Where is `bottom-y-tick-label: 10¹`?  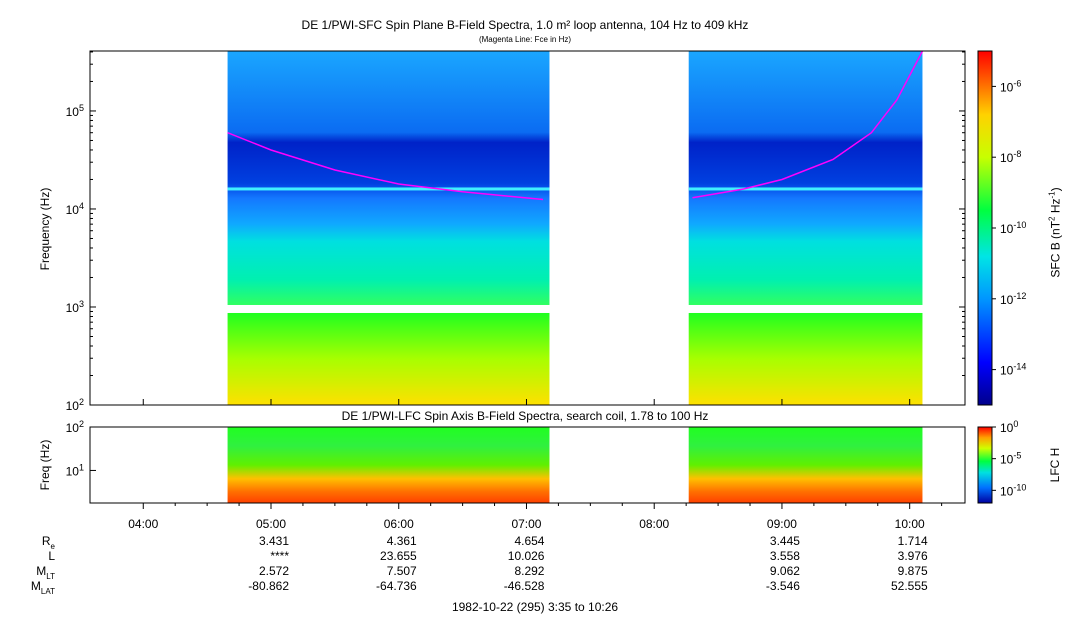
bottom-y-tick-label: 10¹ is located at coordinates (75, 470).